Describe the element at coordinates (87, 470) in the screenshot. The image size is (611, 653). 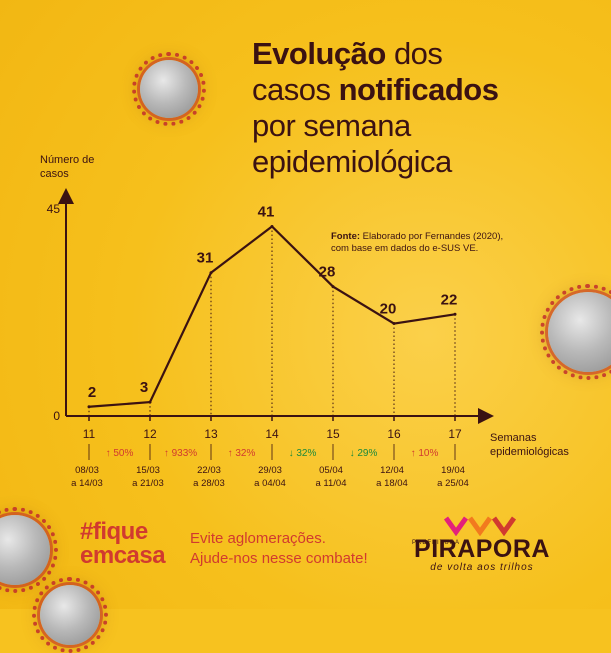
I see `date-range-start: 08/03` at that location.